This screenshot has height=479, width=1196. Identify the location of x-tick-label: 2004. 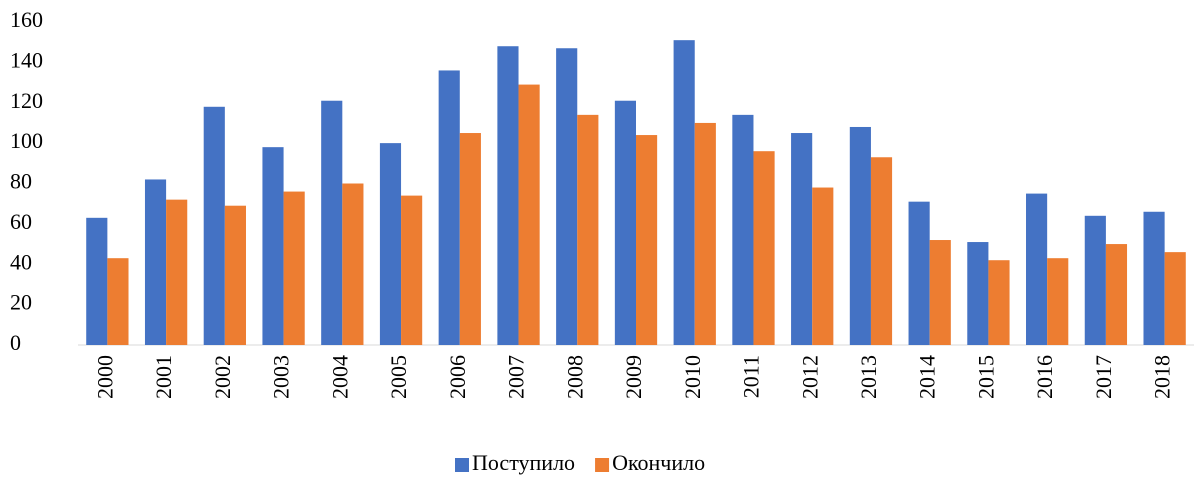
(339, 377).